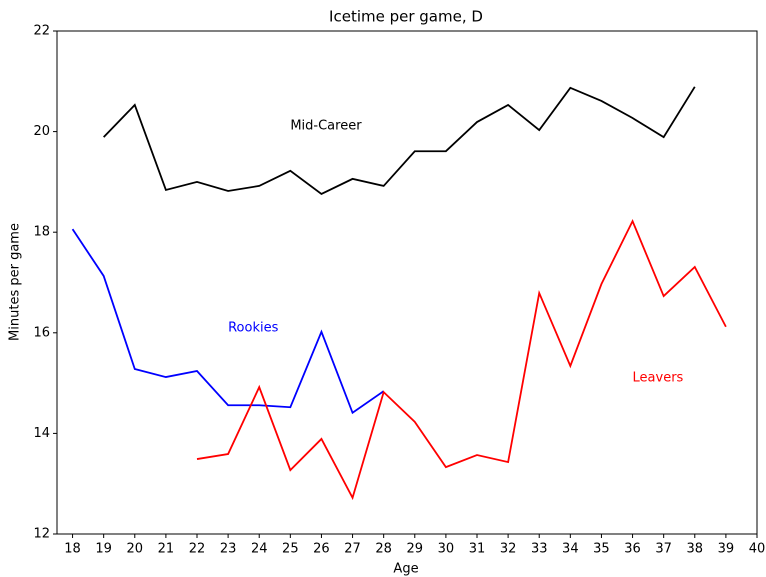  I want to click on x-tick-label: 28, so click(383, 549).